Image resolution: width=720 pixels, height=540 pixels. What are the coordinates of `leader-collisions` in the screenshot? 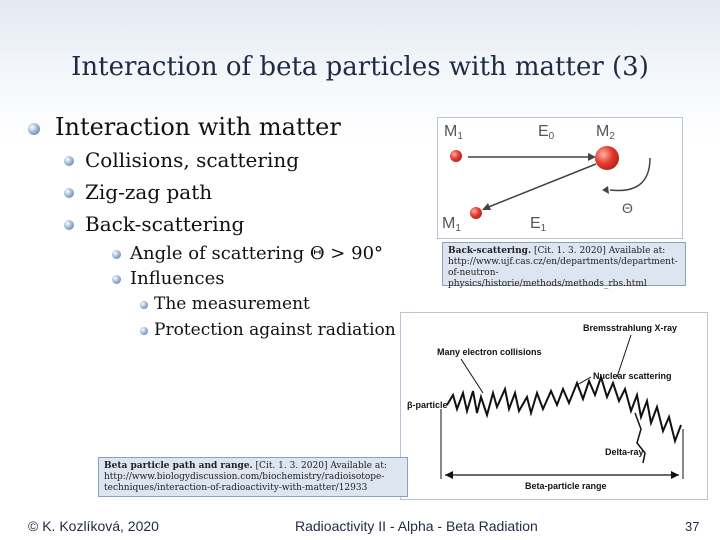 It's located at (472, 376).